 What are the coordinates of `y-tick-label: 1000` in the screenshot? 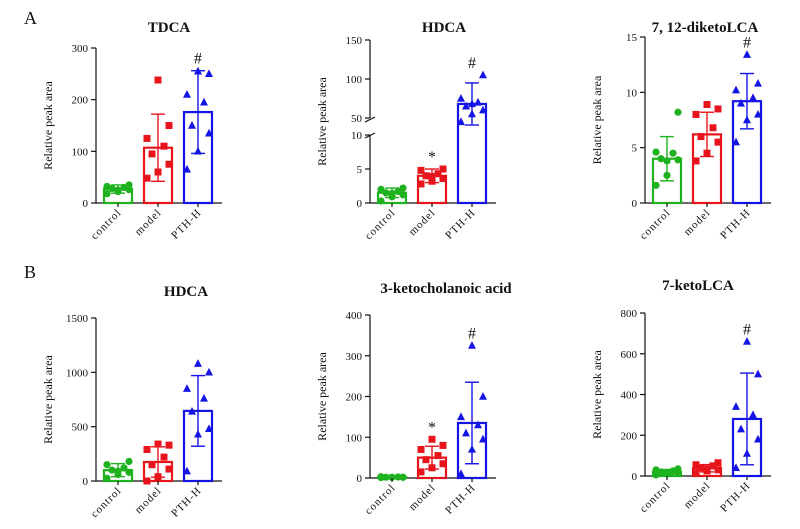 It's located at (77, 373).